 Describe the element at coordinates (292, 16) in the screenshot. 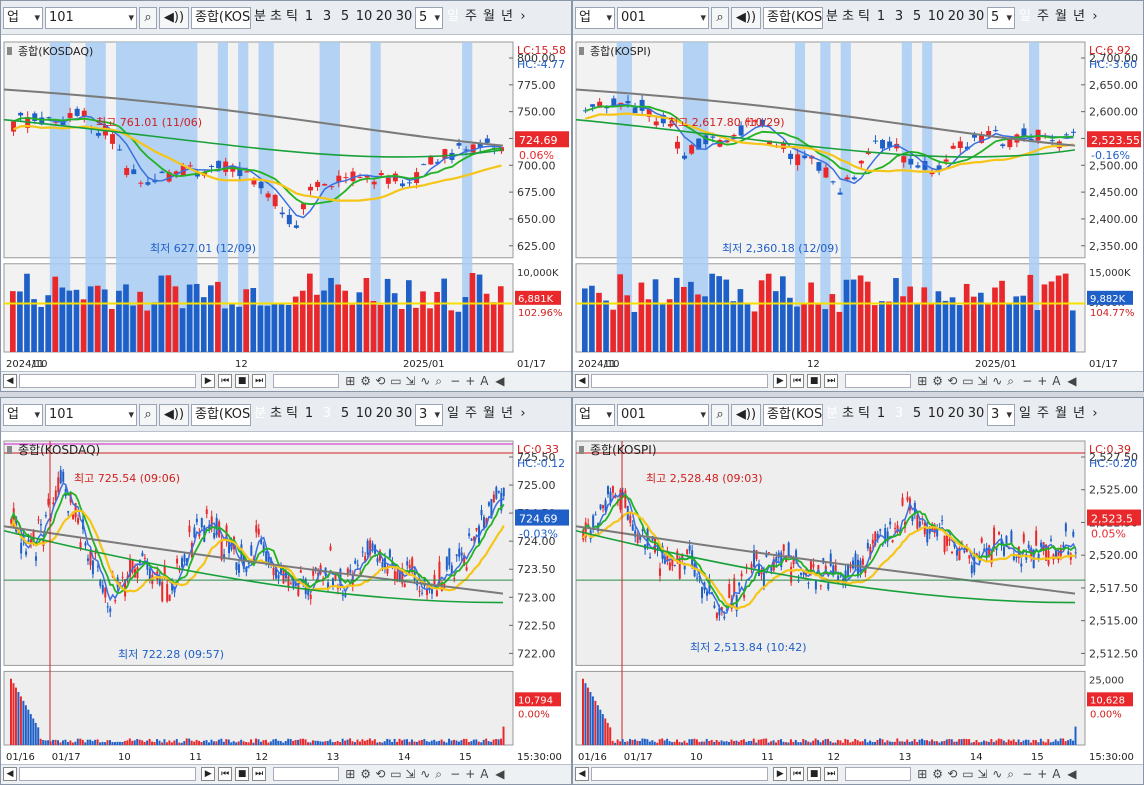

I see `tab-tick: 틱` at that location.